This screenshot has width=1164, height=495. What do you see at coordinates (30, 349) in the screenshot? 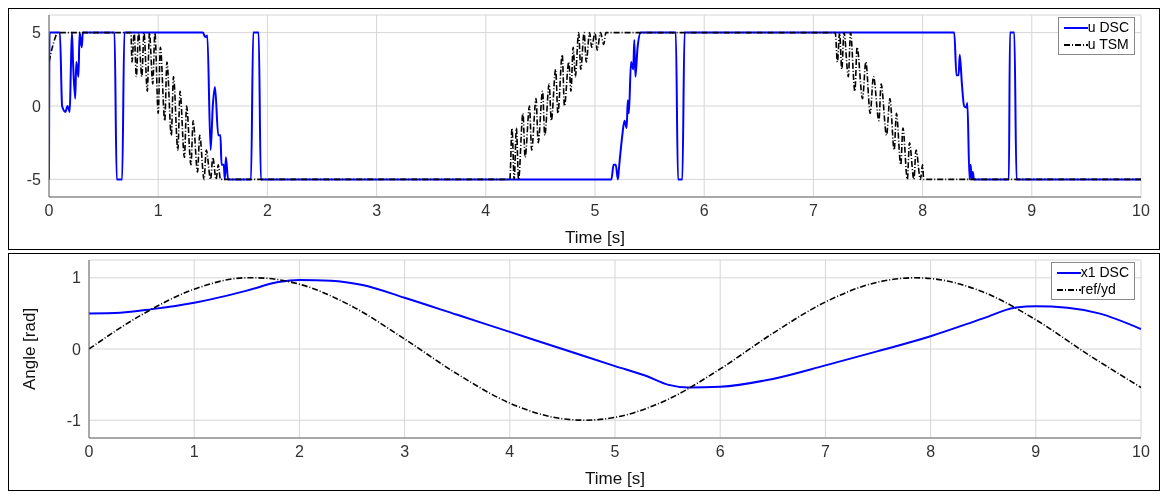
I see `y-axis-title: Angle [rad]` at bounding box center [30, 349].